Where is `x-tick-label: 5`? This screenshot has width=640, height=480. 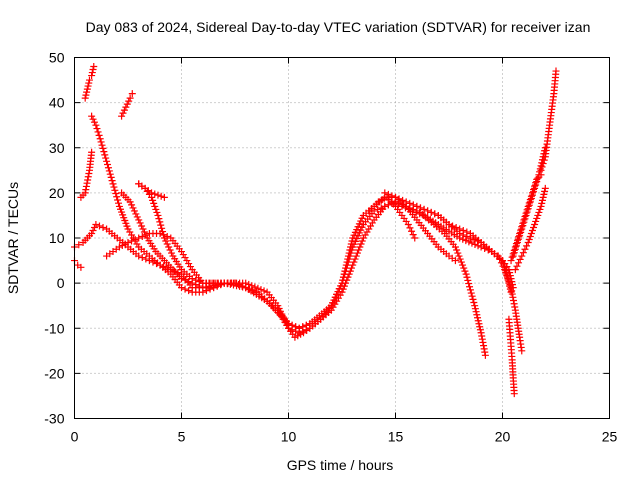
x-tick-label: 5 is located at coordinates (182, 437).